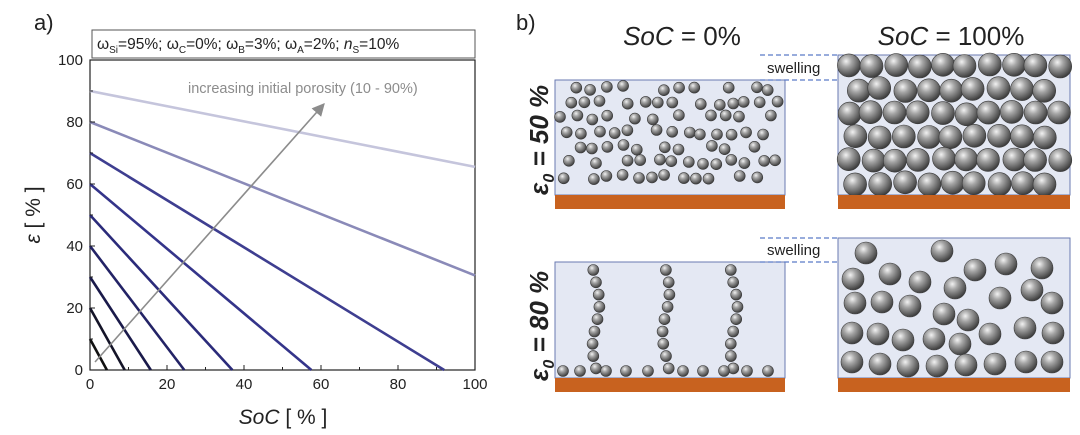 The height and width of the screenshot is (435, 1080). I want to click on particle-group-50-soc0, so click(669, 132).